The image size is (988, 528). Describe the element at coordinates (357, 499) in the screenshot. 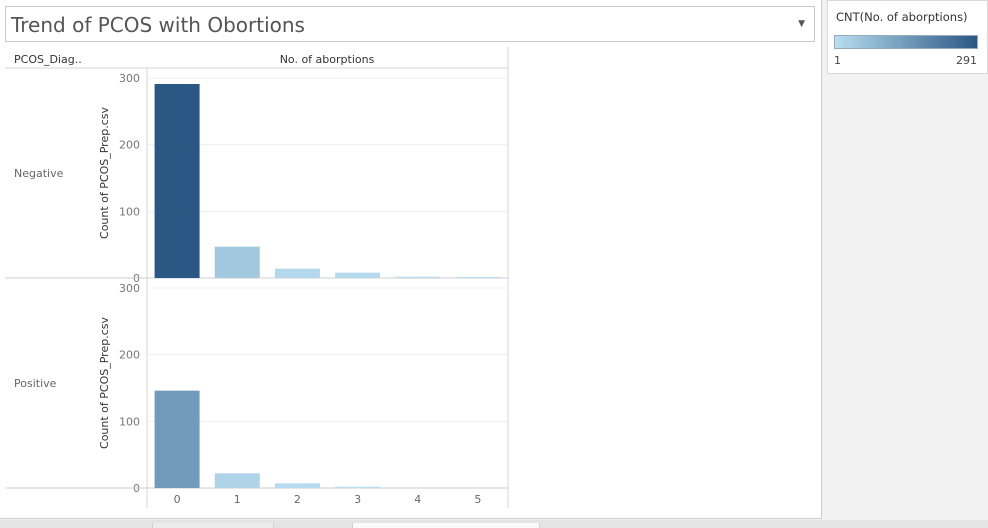

I see `x-tick-label: 3` at that location.